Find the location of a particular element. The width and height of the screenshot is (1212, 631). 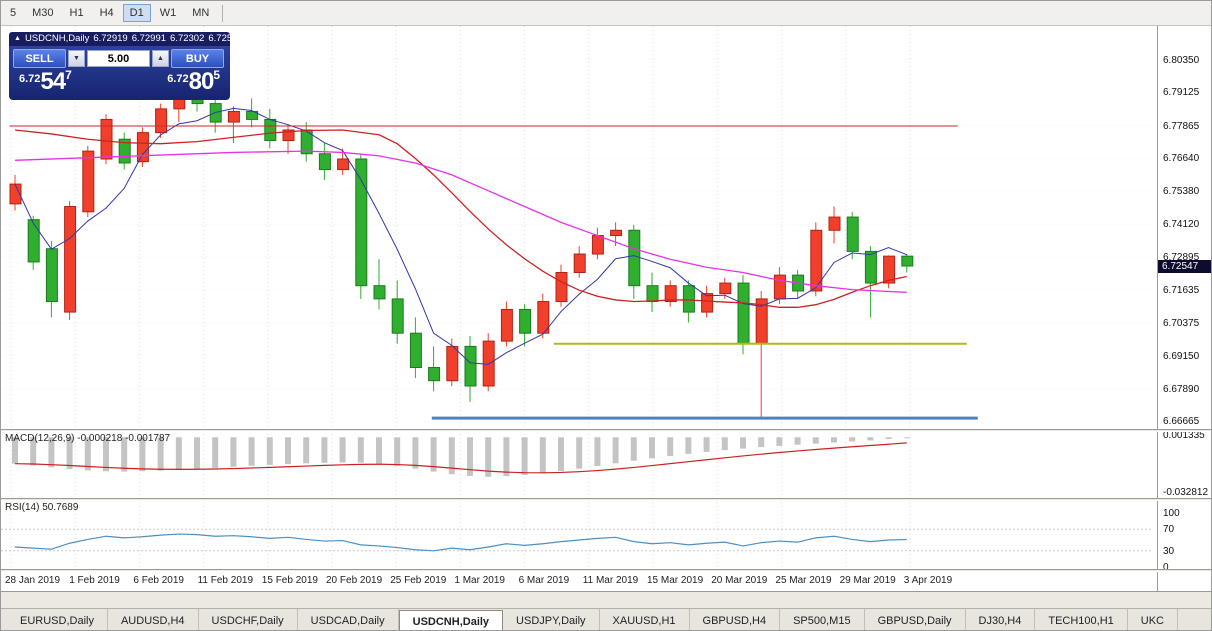

timeframe-d1: D1 is located at coordinates (136, 13).